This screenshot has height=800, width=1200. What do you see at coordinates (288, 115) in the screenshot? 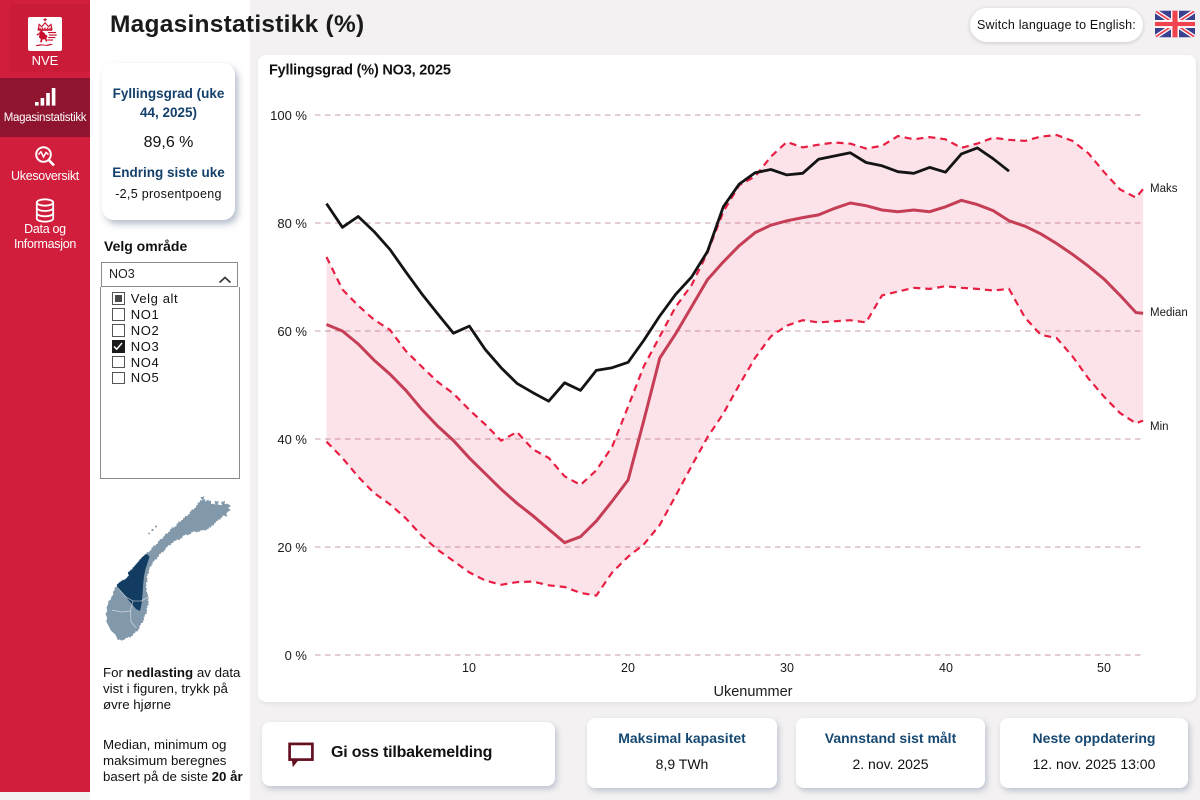
I see `svg-text: 100 %` at bounding box center [288, 115].